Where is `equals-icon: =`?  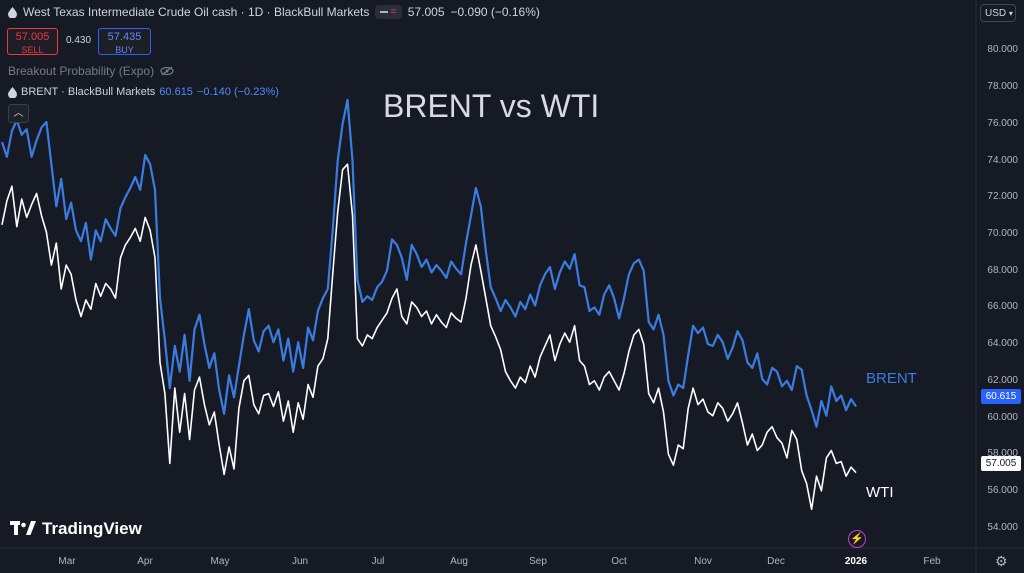
equals-icon: = is located at coordinates (393, 12).